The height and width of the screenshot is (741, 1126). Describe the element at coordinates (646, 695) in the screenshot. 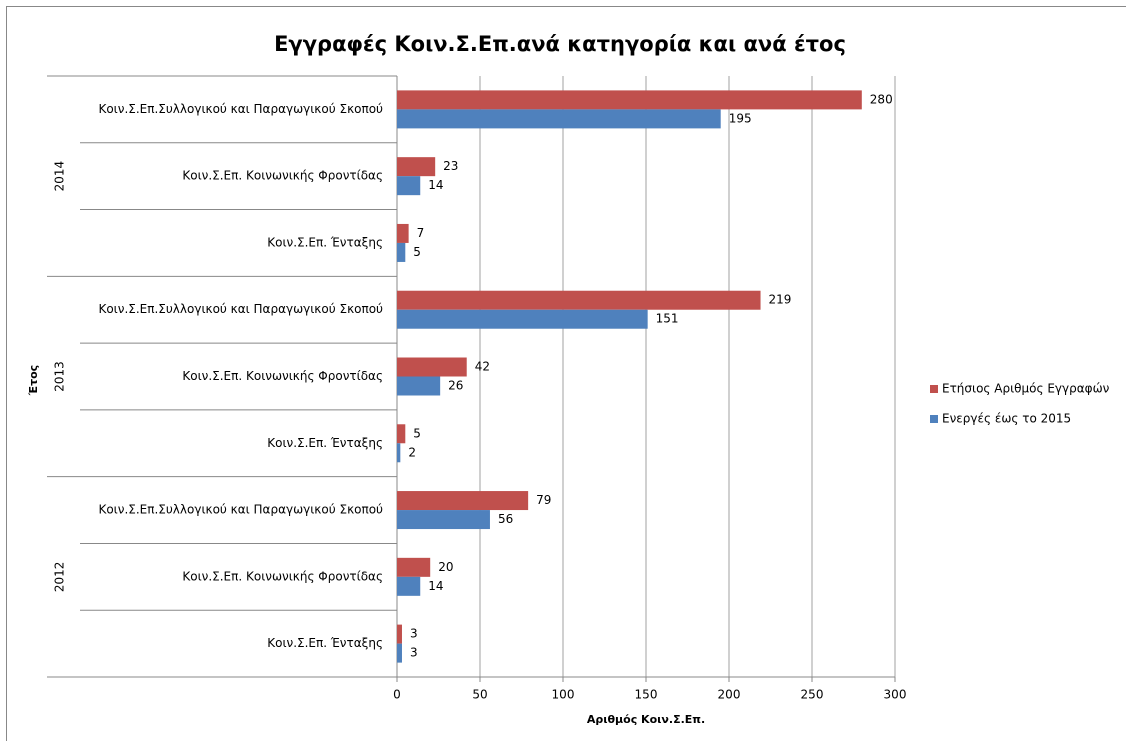

I see `x-tick-label: 150` at that location.